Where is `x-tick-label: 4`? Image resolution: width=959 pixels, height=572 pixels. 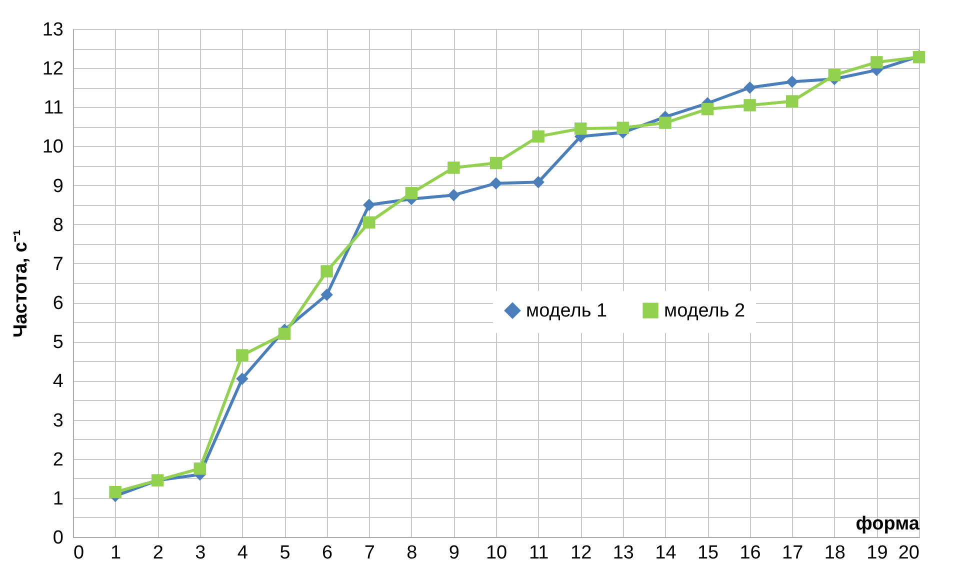 x-tick-label: 4 is located at coordinates (242, 553).